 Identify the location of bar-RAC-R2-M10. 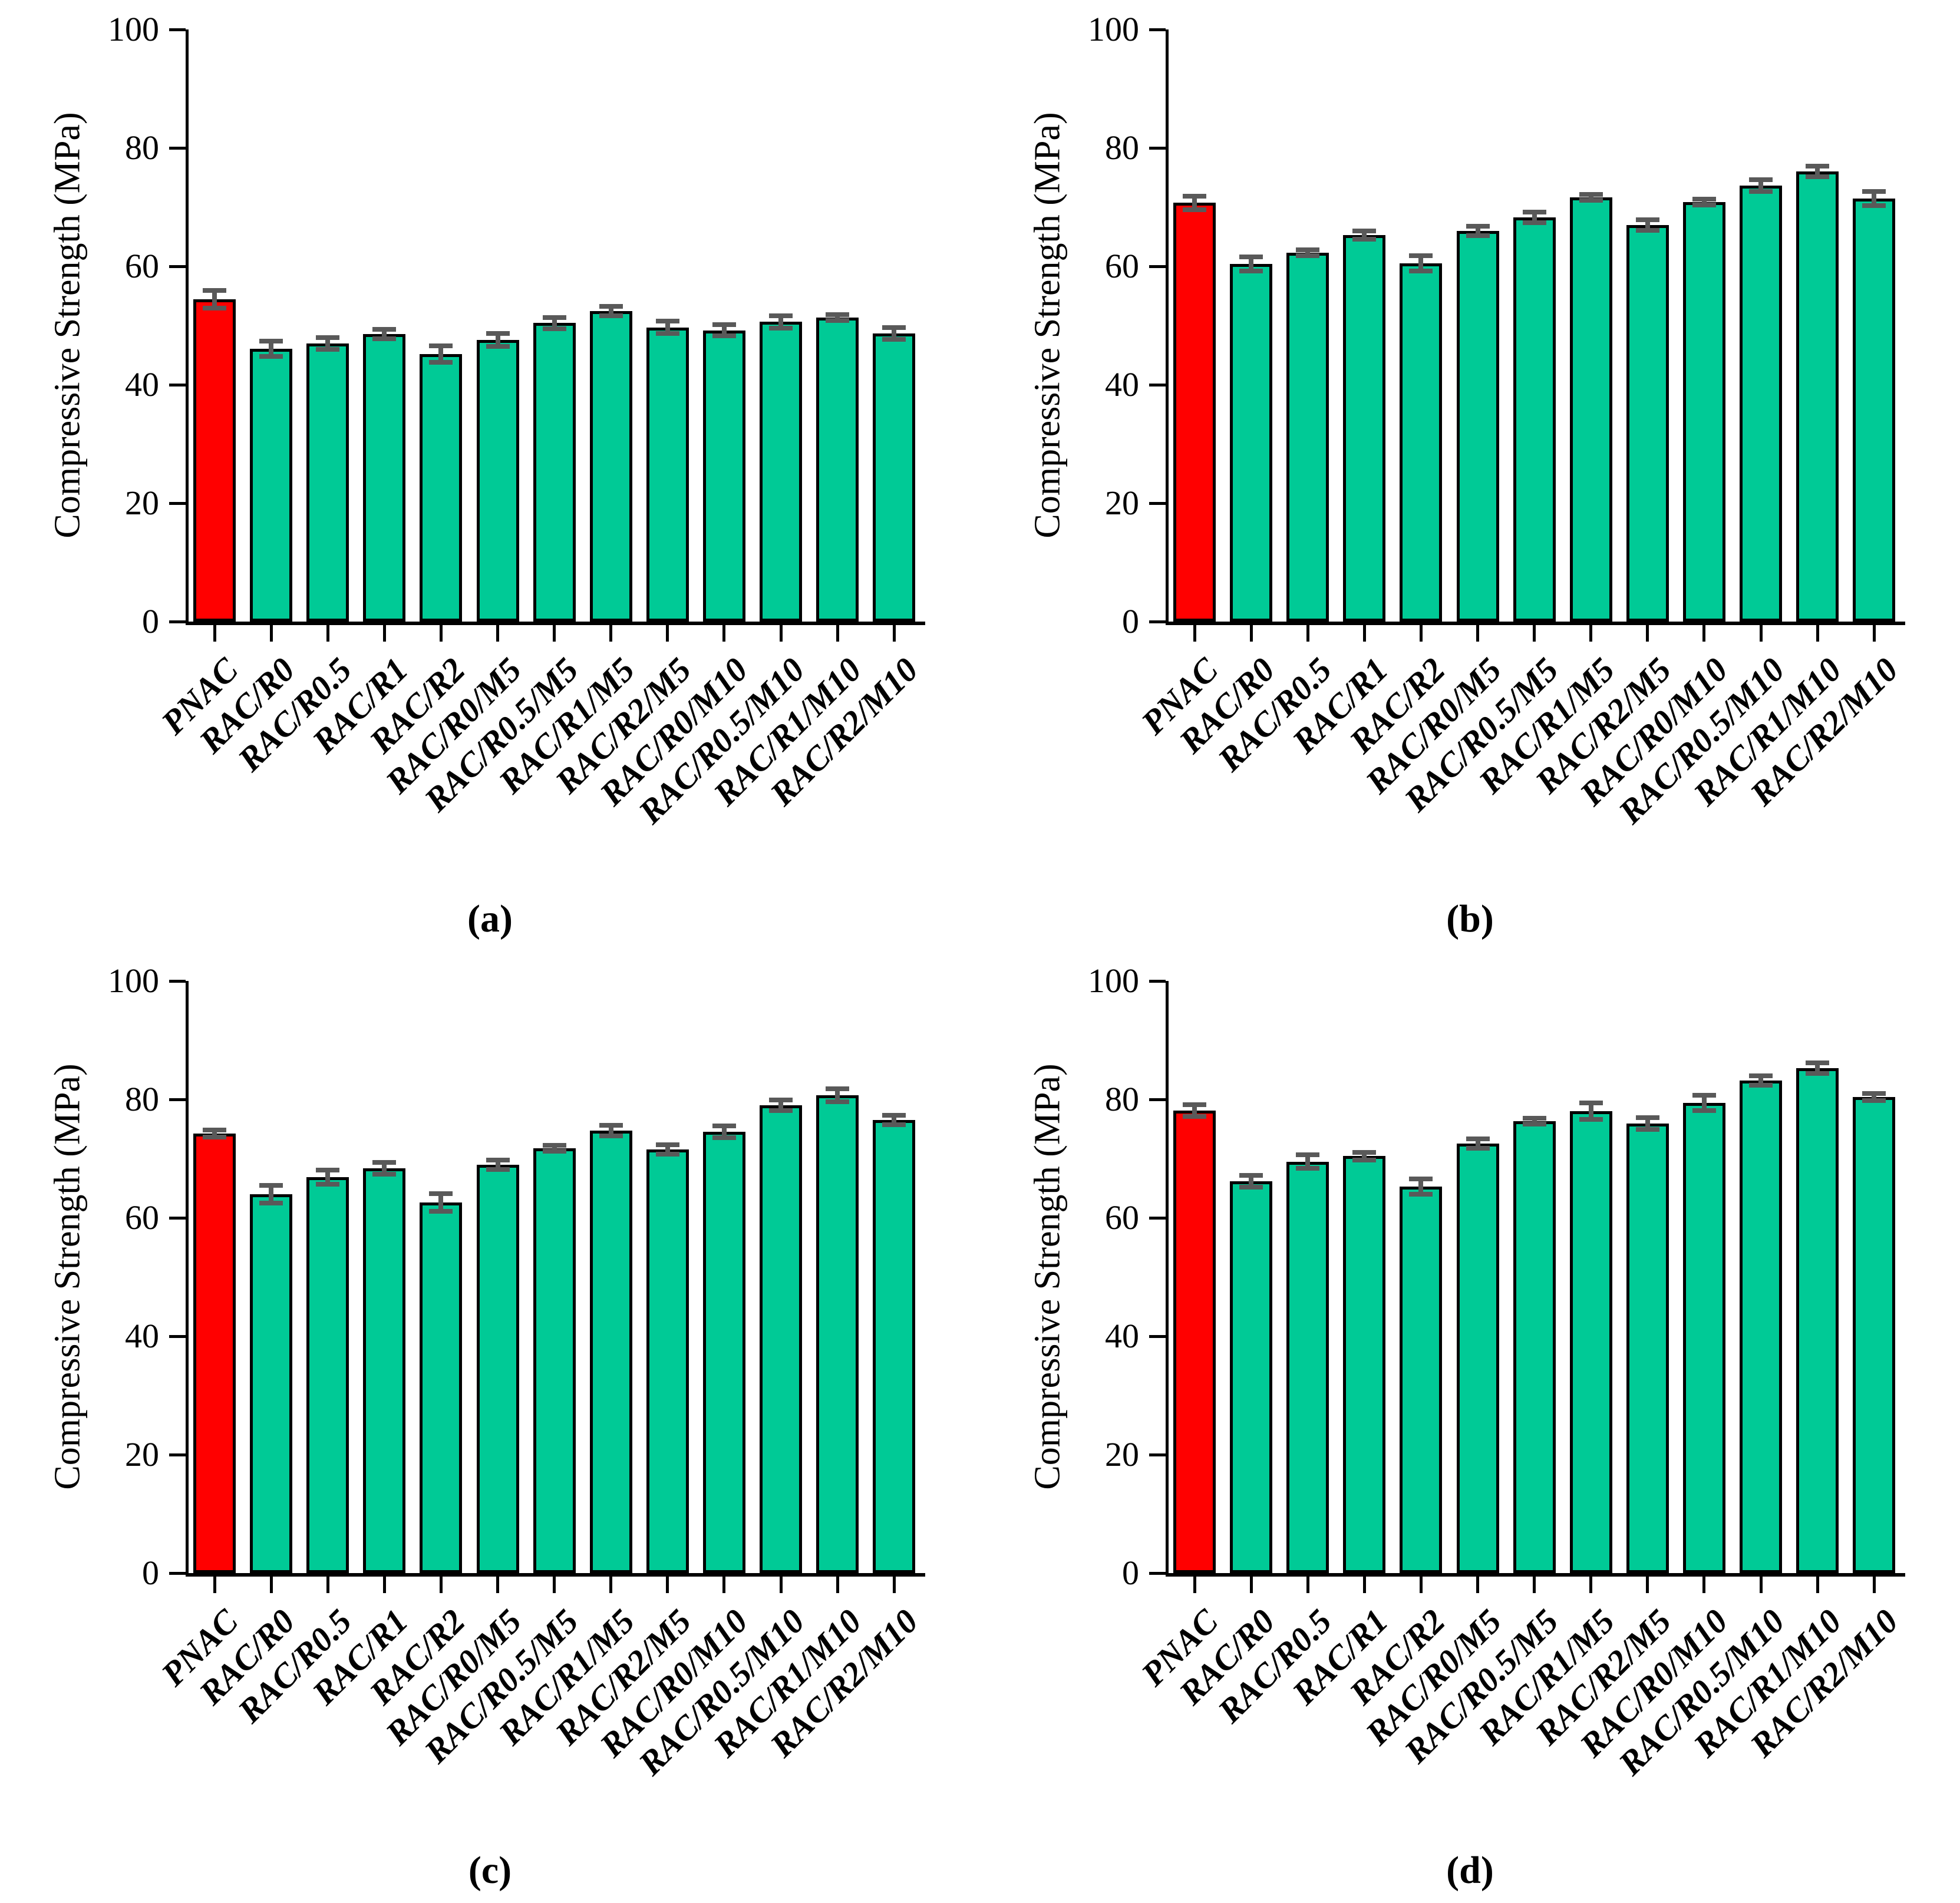
(894, 477).